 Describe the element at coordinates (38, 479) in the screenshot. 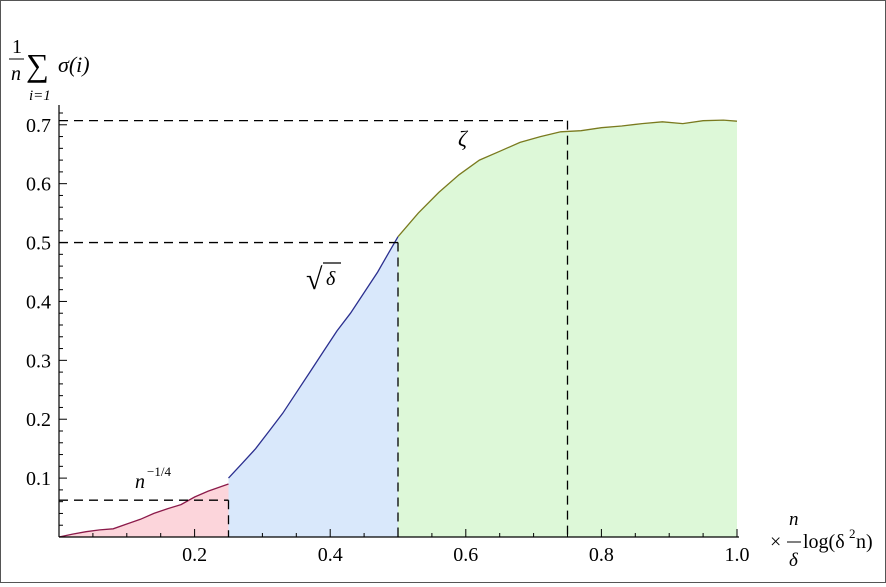

I see `y-tick-label: 0.1` at that location.